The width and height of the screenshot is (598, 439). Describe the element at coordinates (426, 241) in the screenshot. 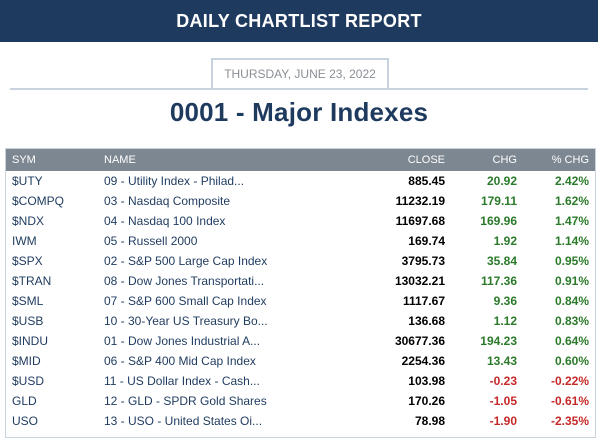

I see `close-value: 169.74` at that location.